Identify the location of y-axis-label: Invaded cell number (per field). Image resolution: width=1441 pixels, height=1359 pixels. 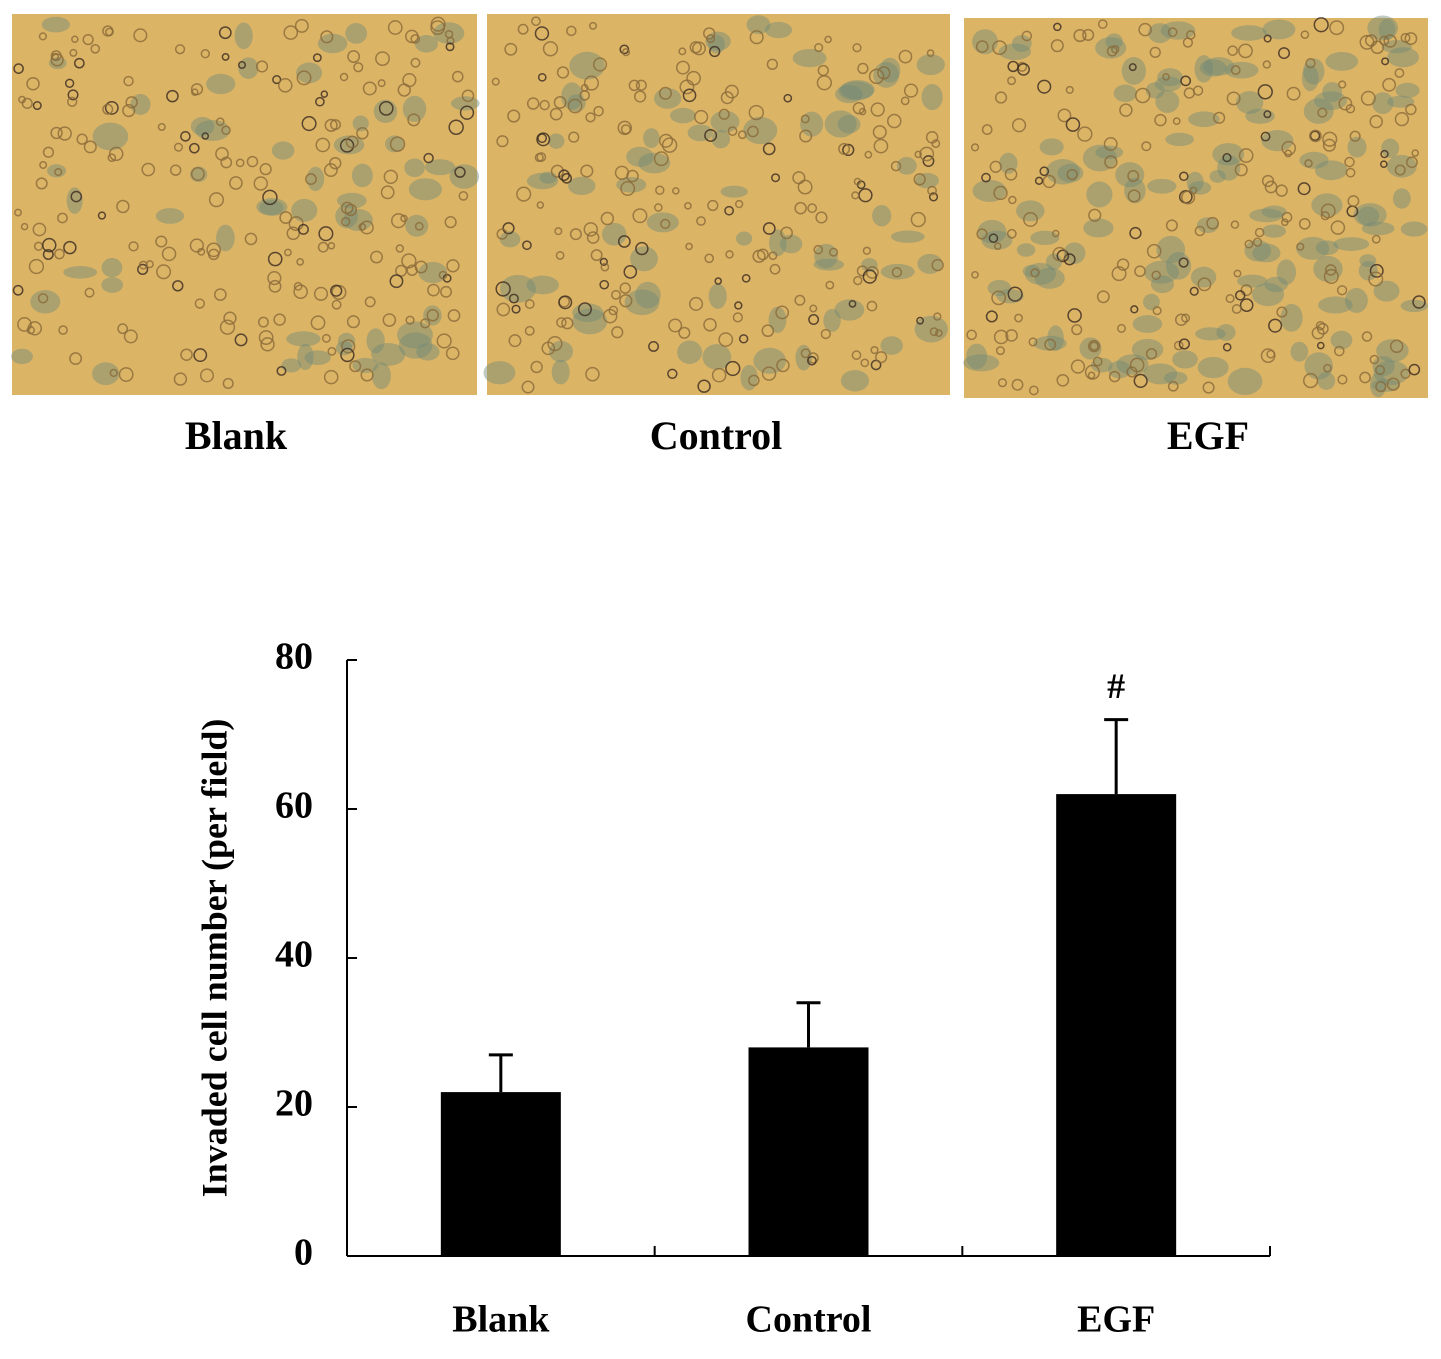
(214, 958).